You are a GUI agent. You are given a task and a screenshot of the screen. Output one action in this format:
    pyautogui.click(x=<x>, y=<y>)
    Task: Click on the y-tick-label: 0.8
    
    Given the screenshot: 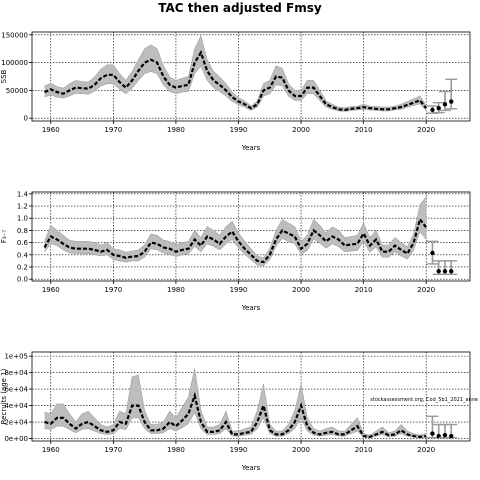 What is the action you would take?
    pyautogui.click(x=22, y=231)
    